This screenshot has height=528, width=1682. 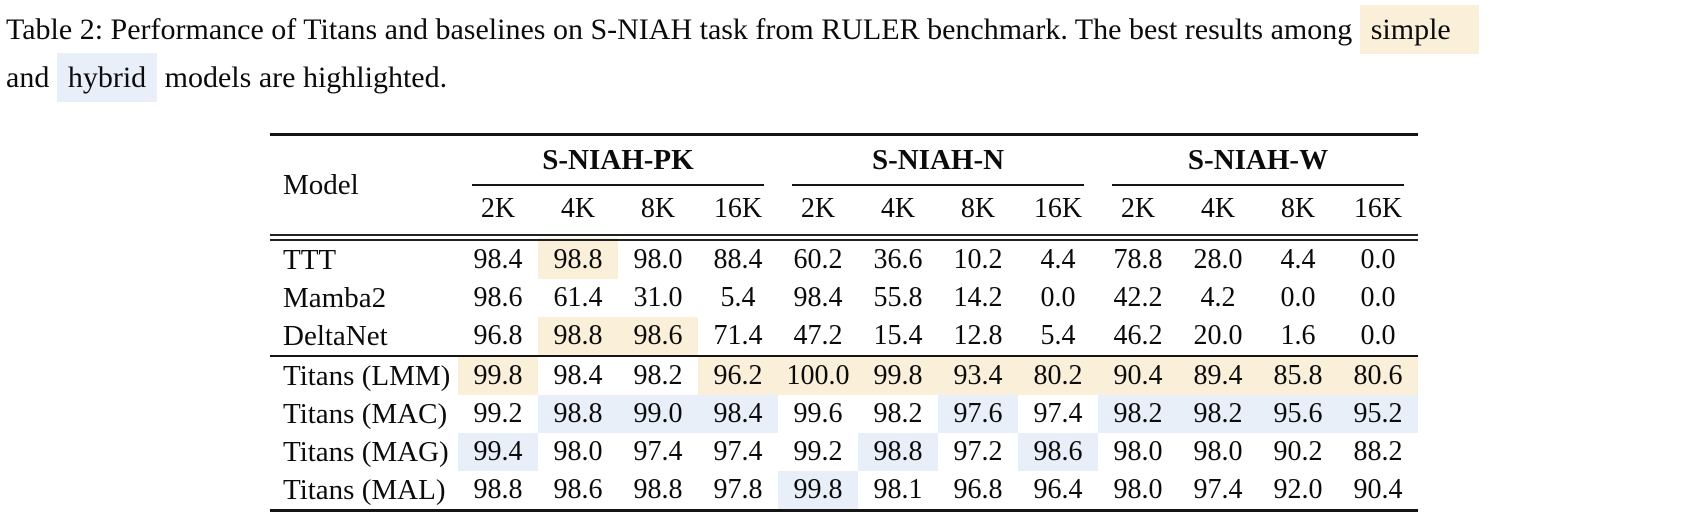 I want to click on hybrid-highlight-word: hybrid, so click(x=107, y=77).